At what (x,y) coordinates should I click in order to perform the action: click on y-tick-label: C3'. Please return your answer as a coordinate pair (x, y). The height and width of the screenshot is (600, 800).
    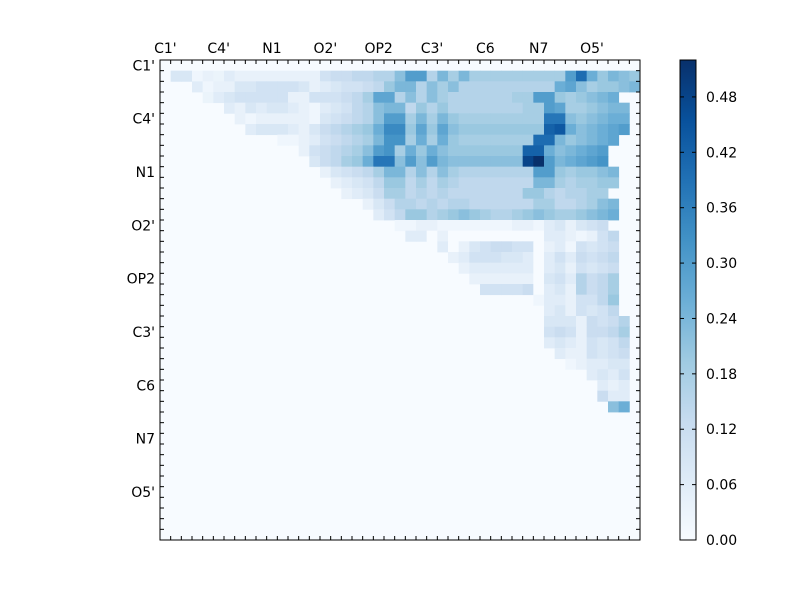
    Looking at the image, I should click on (143, 333).